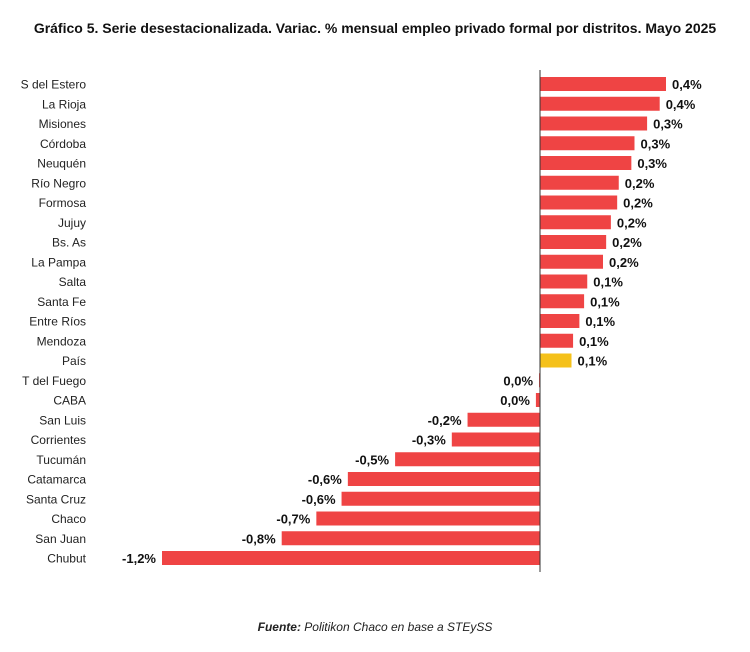 This screenshot has width=750, height=652. What do you see at coordinates (57, 322) in the screenshot?
I see `category-label: Entre Ríos` at bounding box center [57, 322].